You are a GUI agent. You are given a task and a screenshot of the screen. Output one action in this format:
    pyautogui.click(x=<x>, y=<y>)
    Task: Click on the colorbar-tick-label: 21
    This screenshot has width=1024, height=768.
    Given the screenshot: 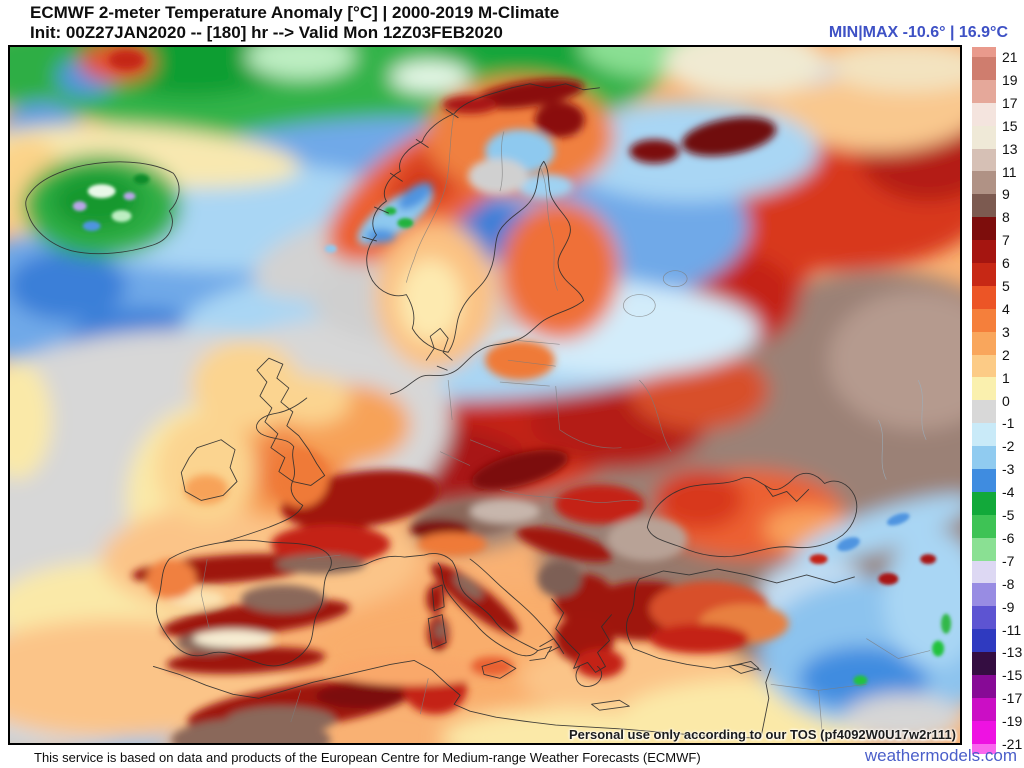 What is the action you would take?
    pyautogui.click(x=1010, y=57)
    